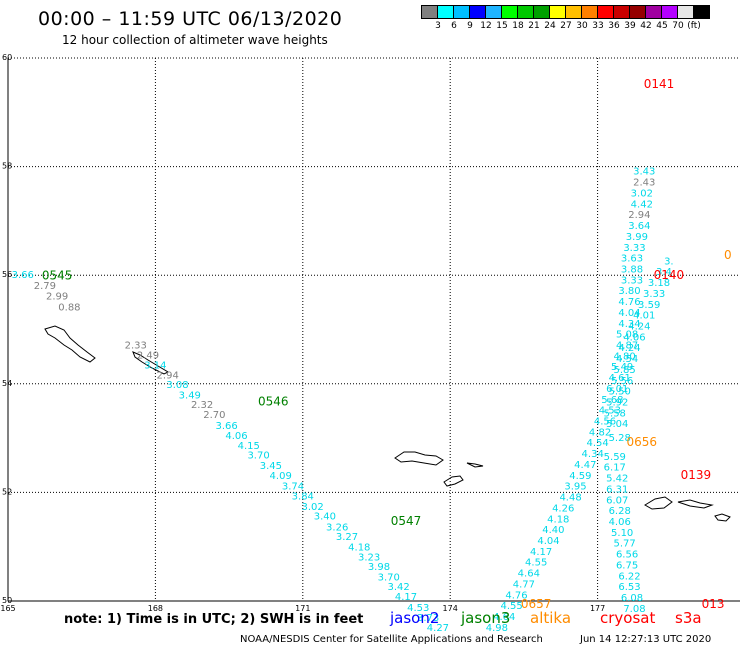 The width and height of the screenshot is (740, 650). I want to click on wave-height-value: 4.24, so click(629, 348).